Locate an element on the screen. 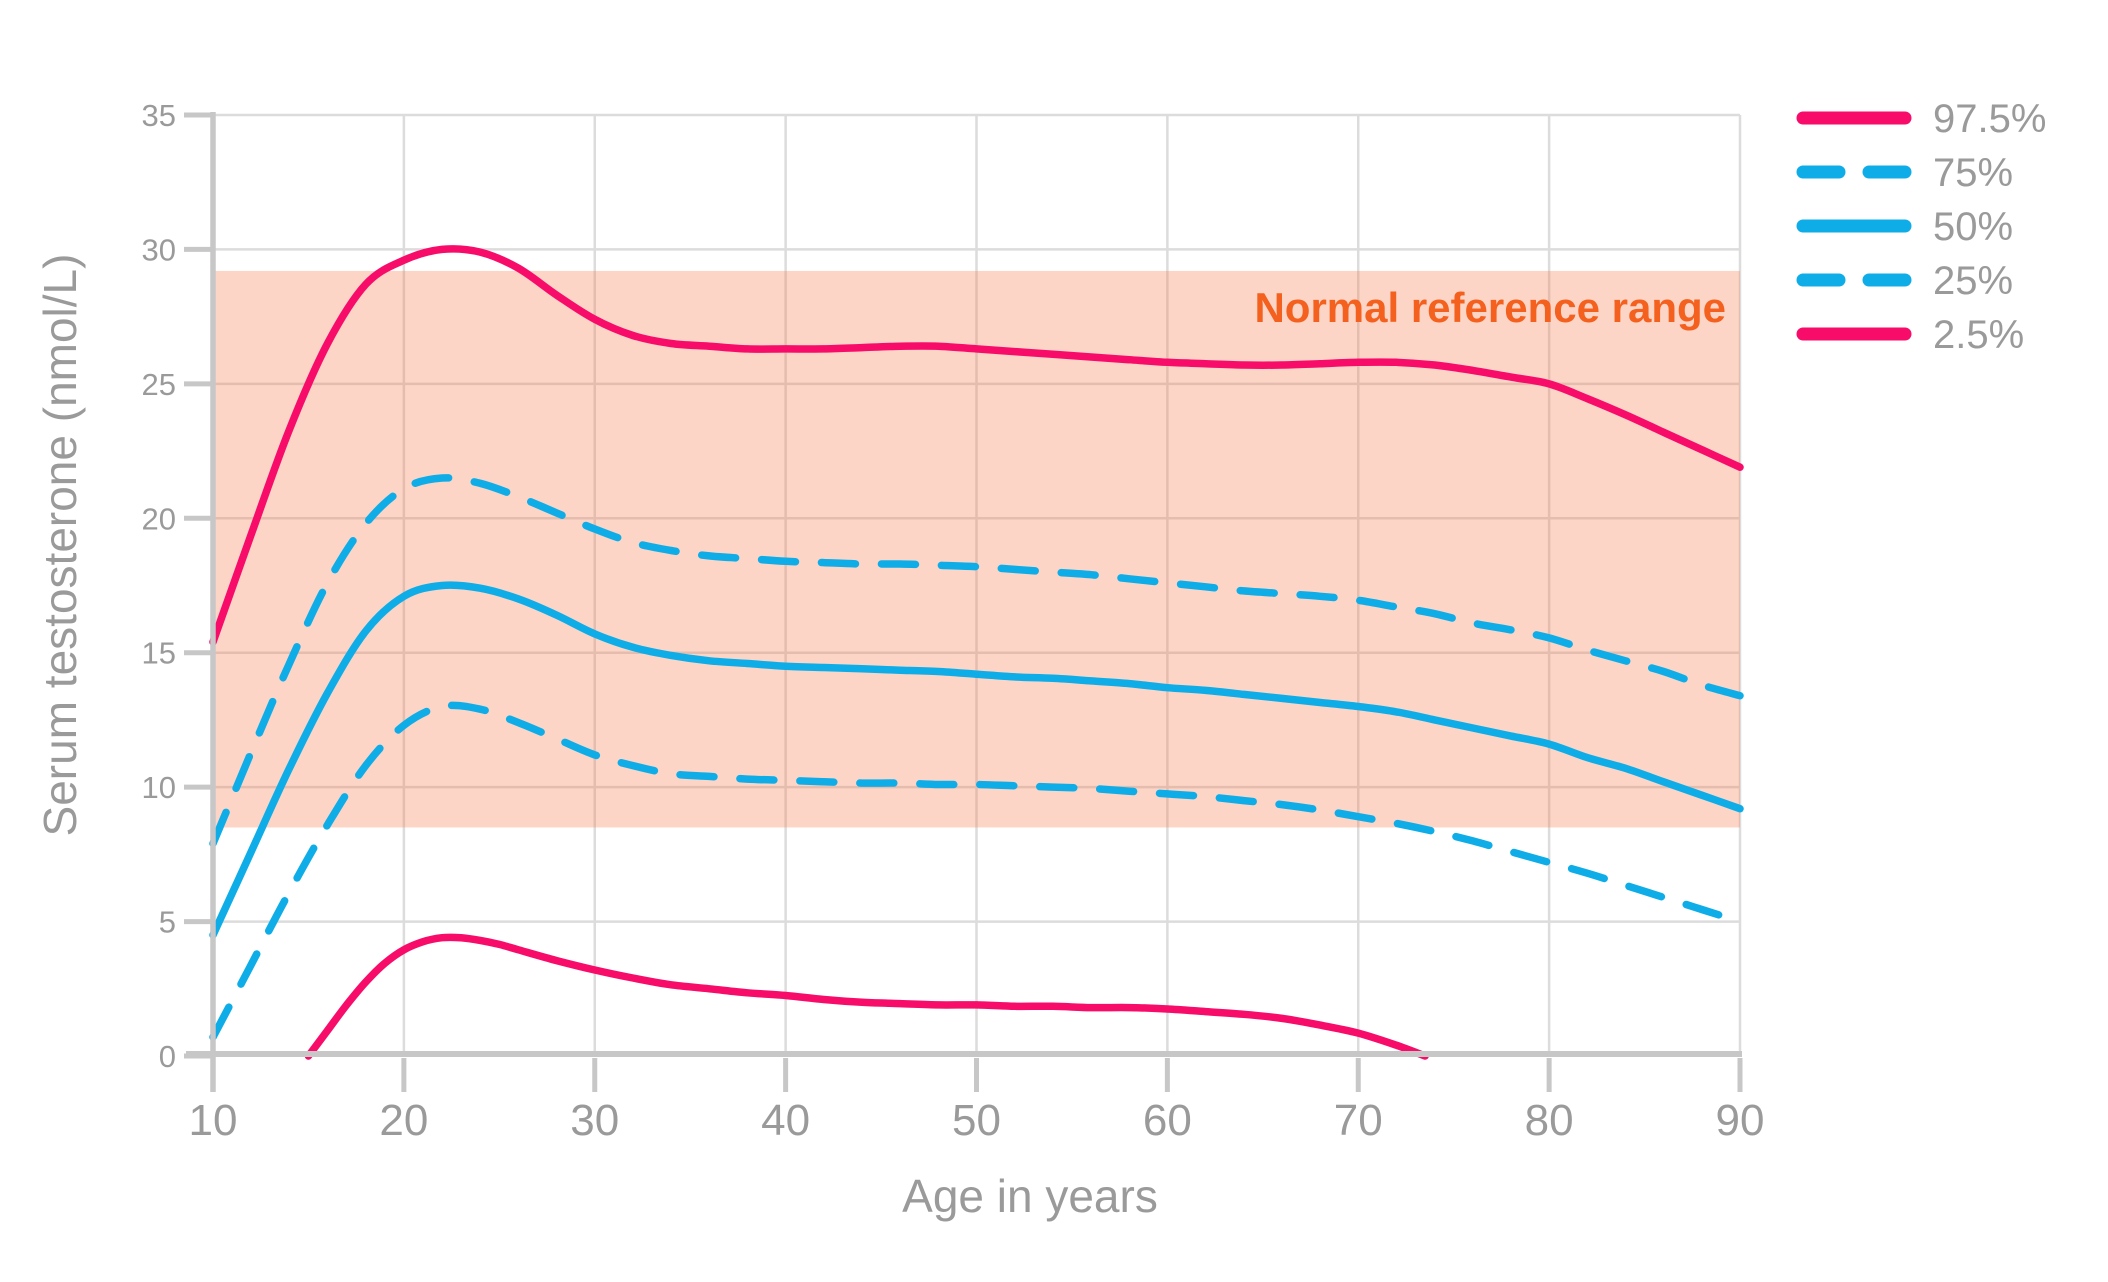  legend-row: 97.5% is located at coordinates (1921, 119).